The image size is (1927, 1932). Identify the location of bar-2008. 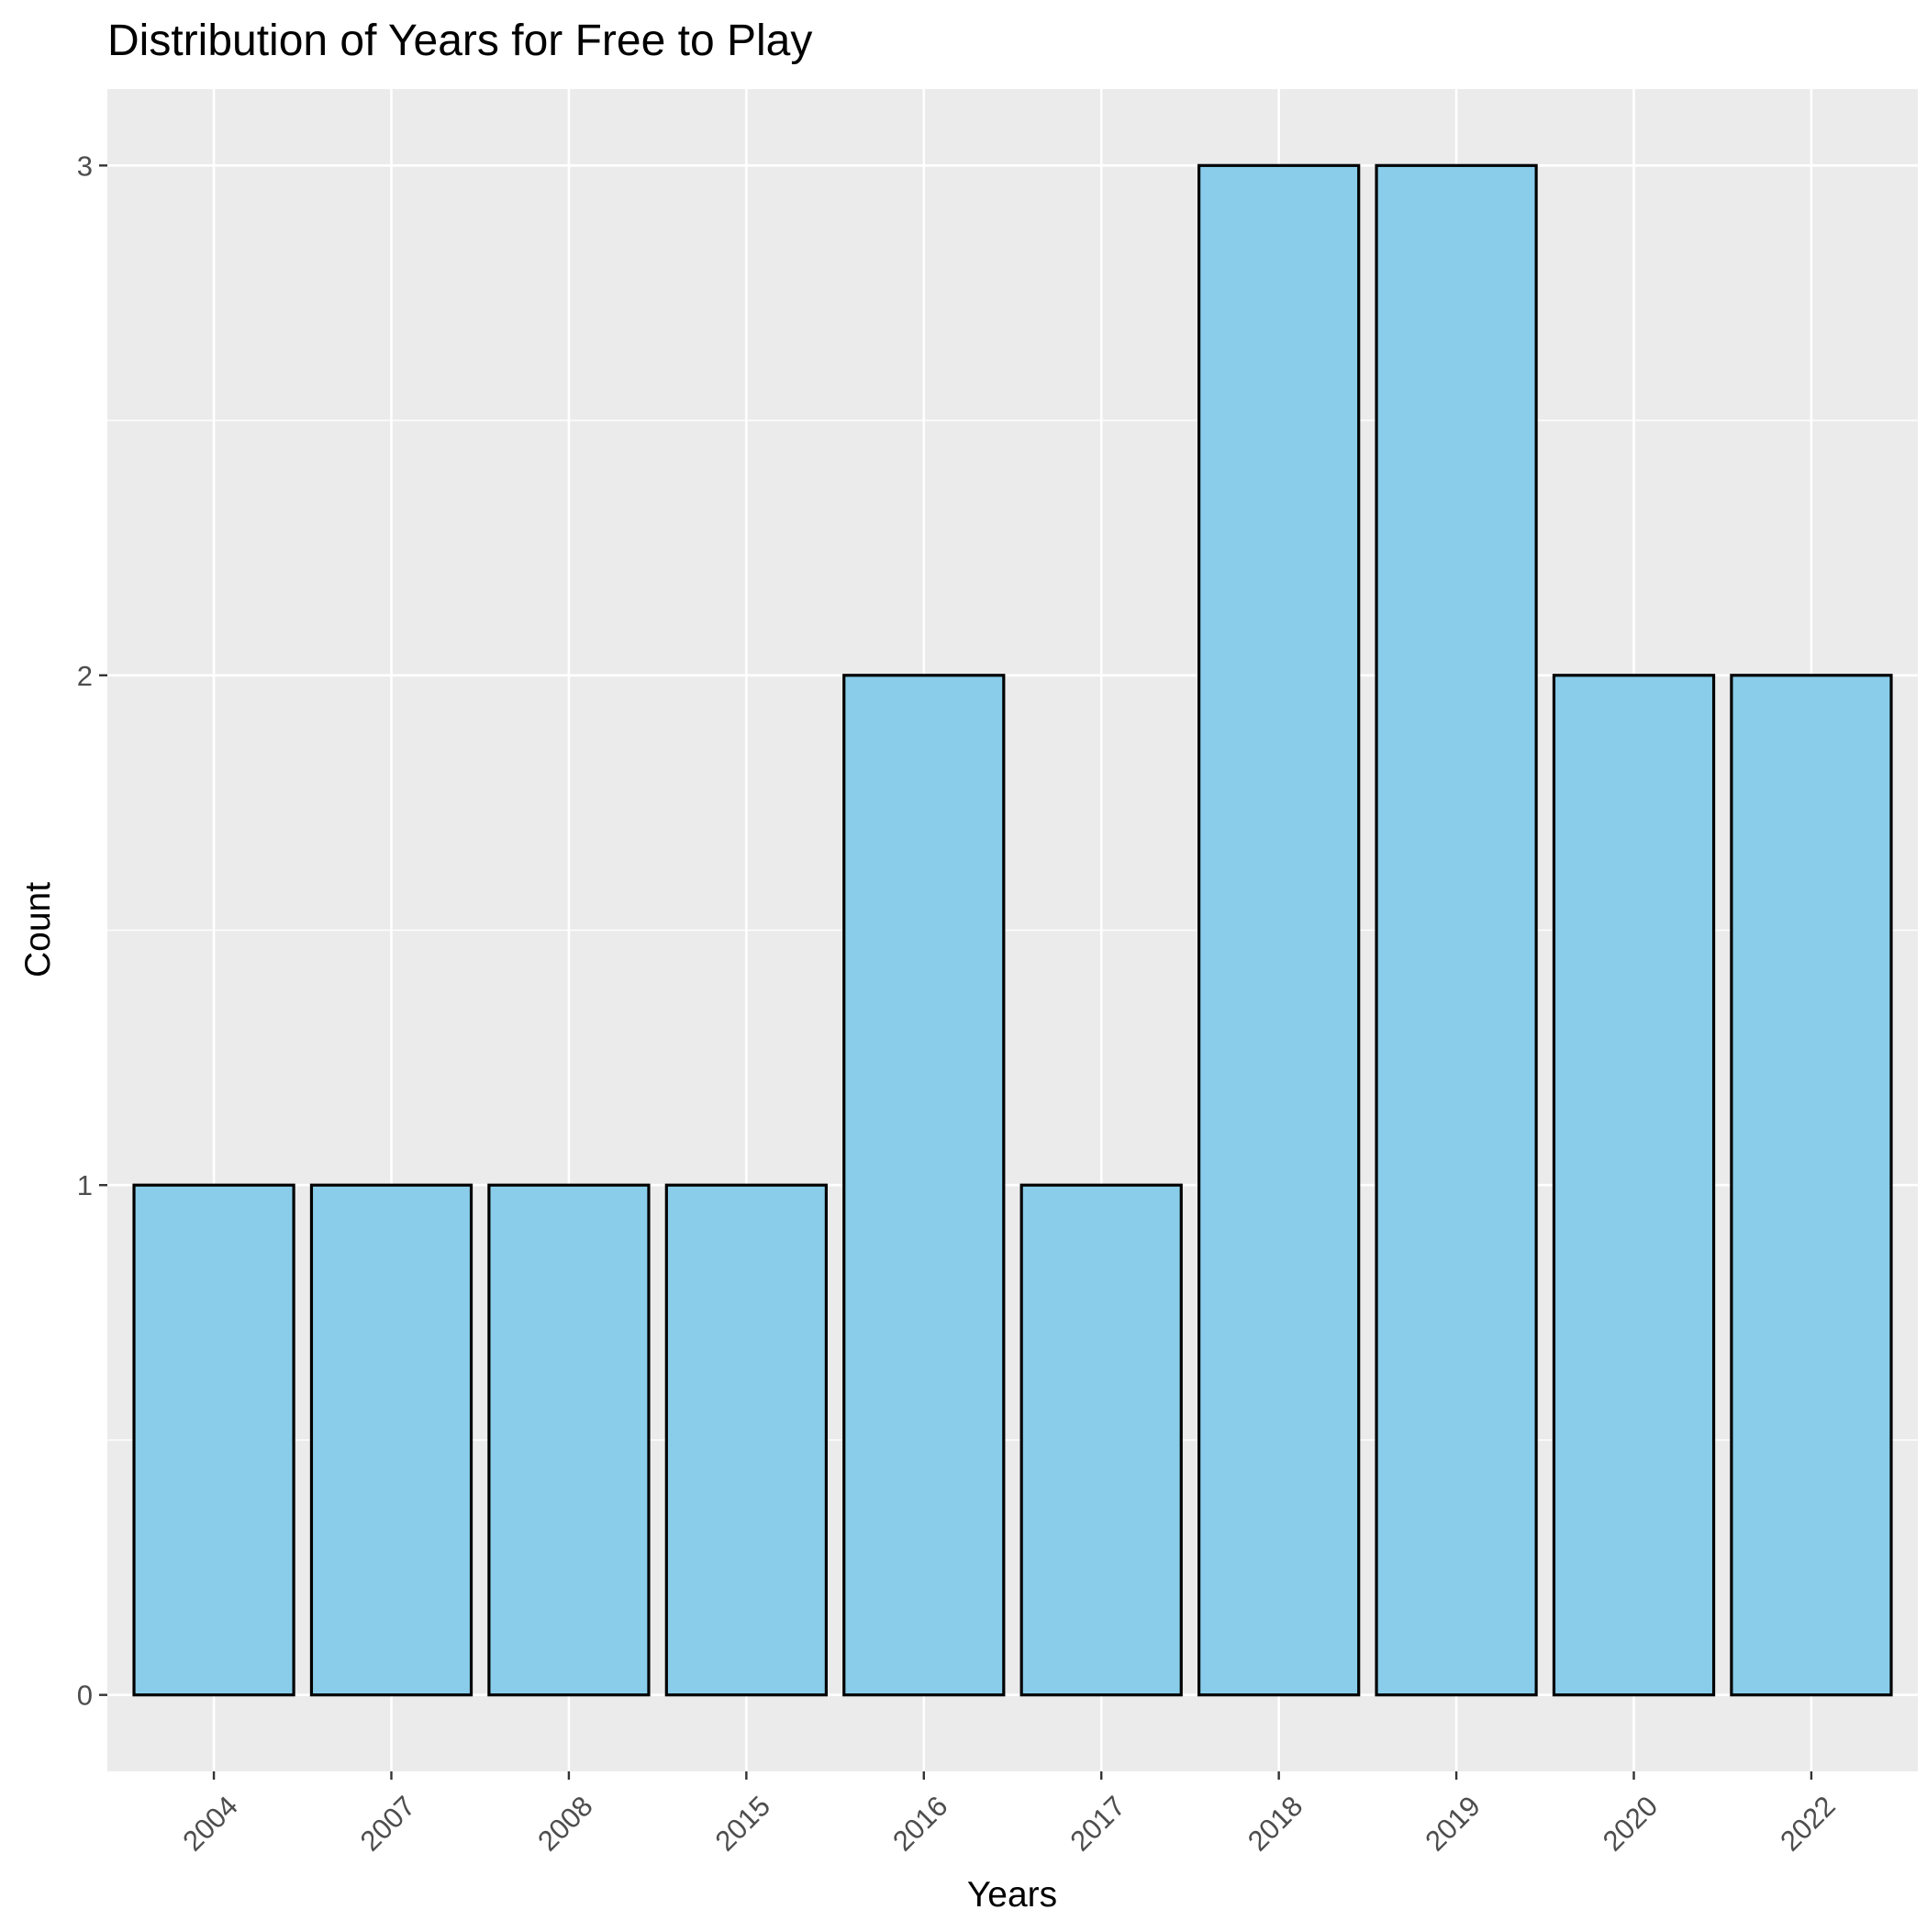
(569, 1440).